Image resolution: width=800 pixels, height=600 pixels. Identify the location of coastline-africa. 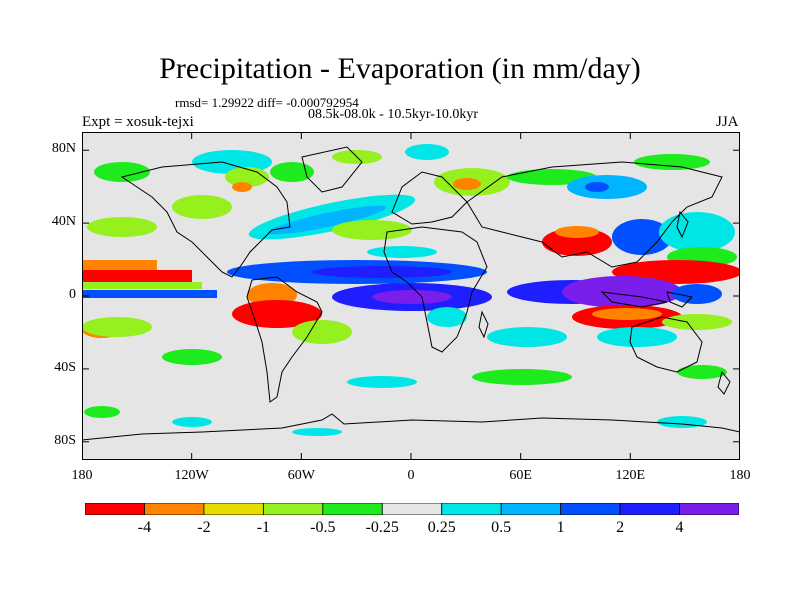
(435, 289).